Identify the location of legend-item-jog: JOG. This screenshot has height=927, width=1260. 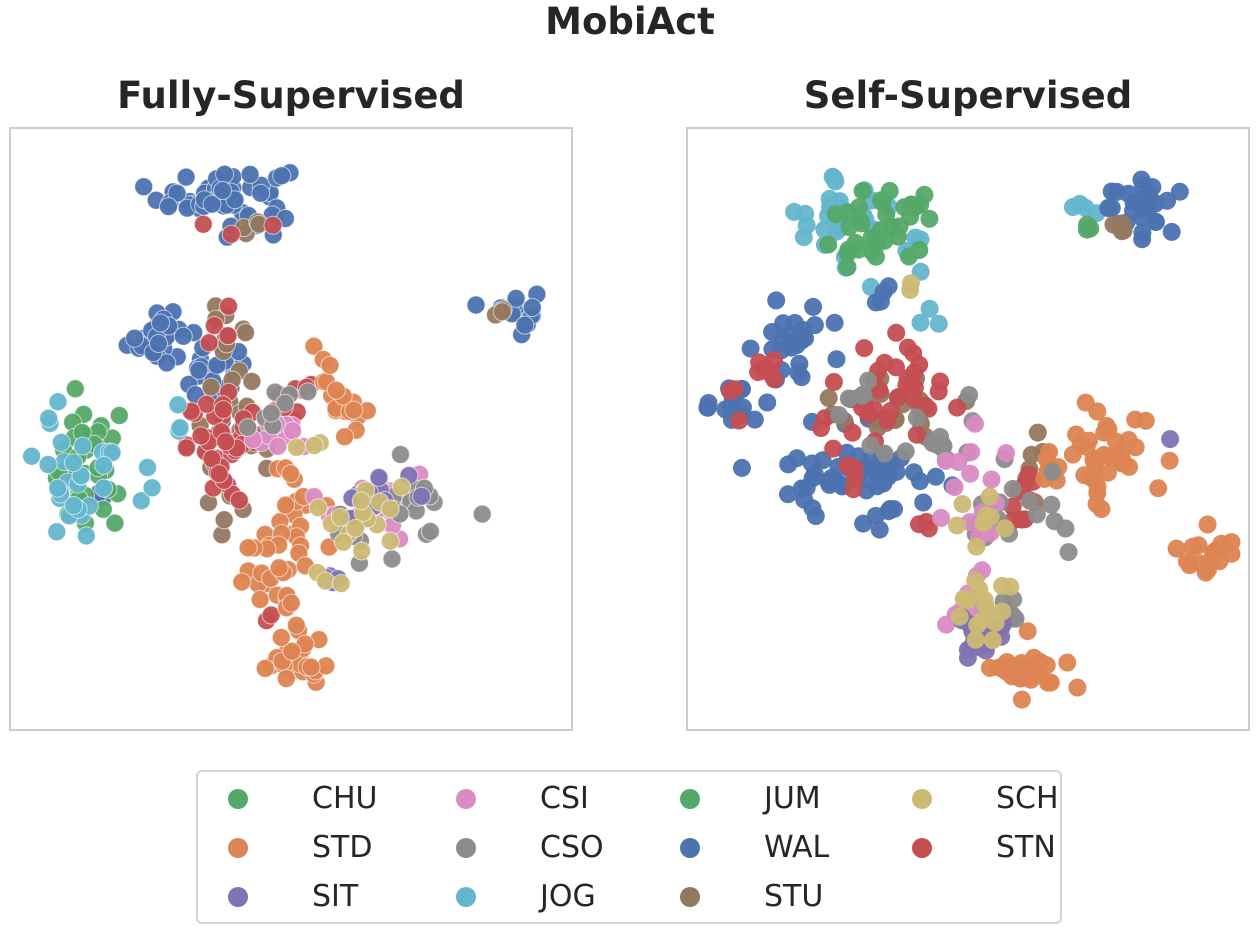
(526, 897).